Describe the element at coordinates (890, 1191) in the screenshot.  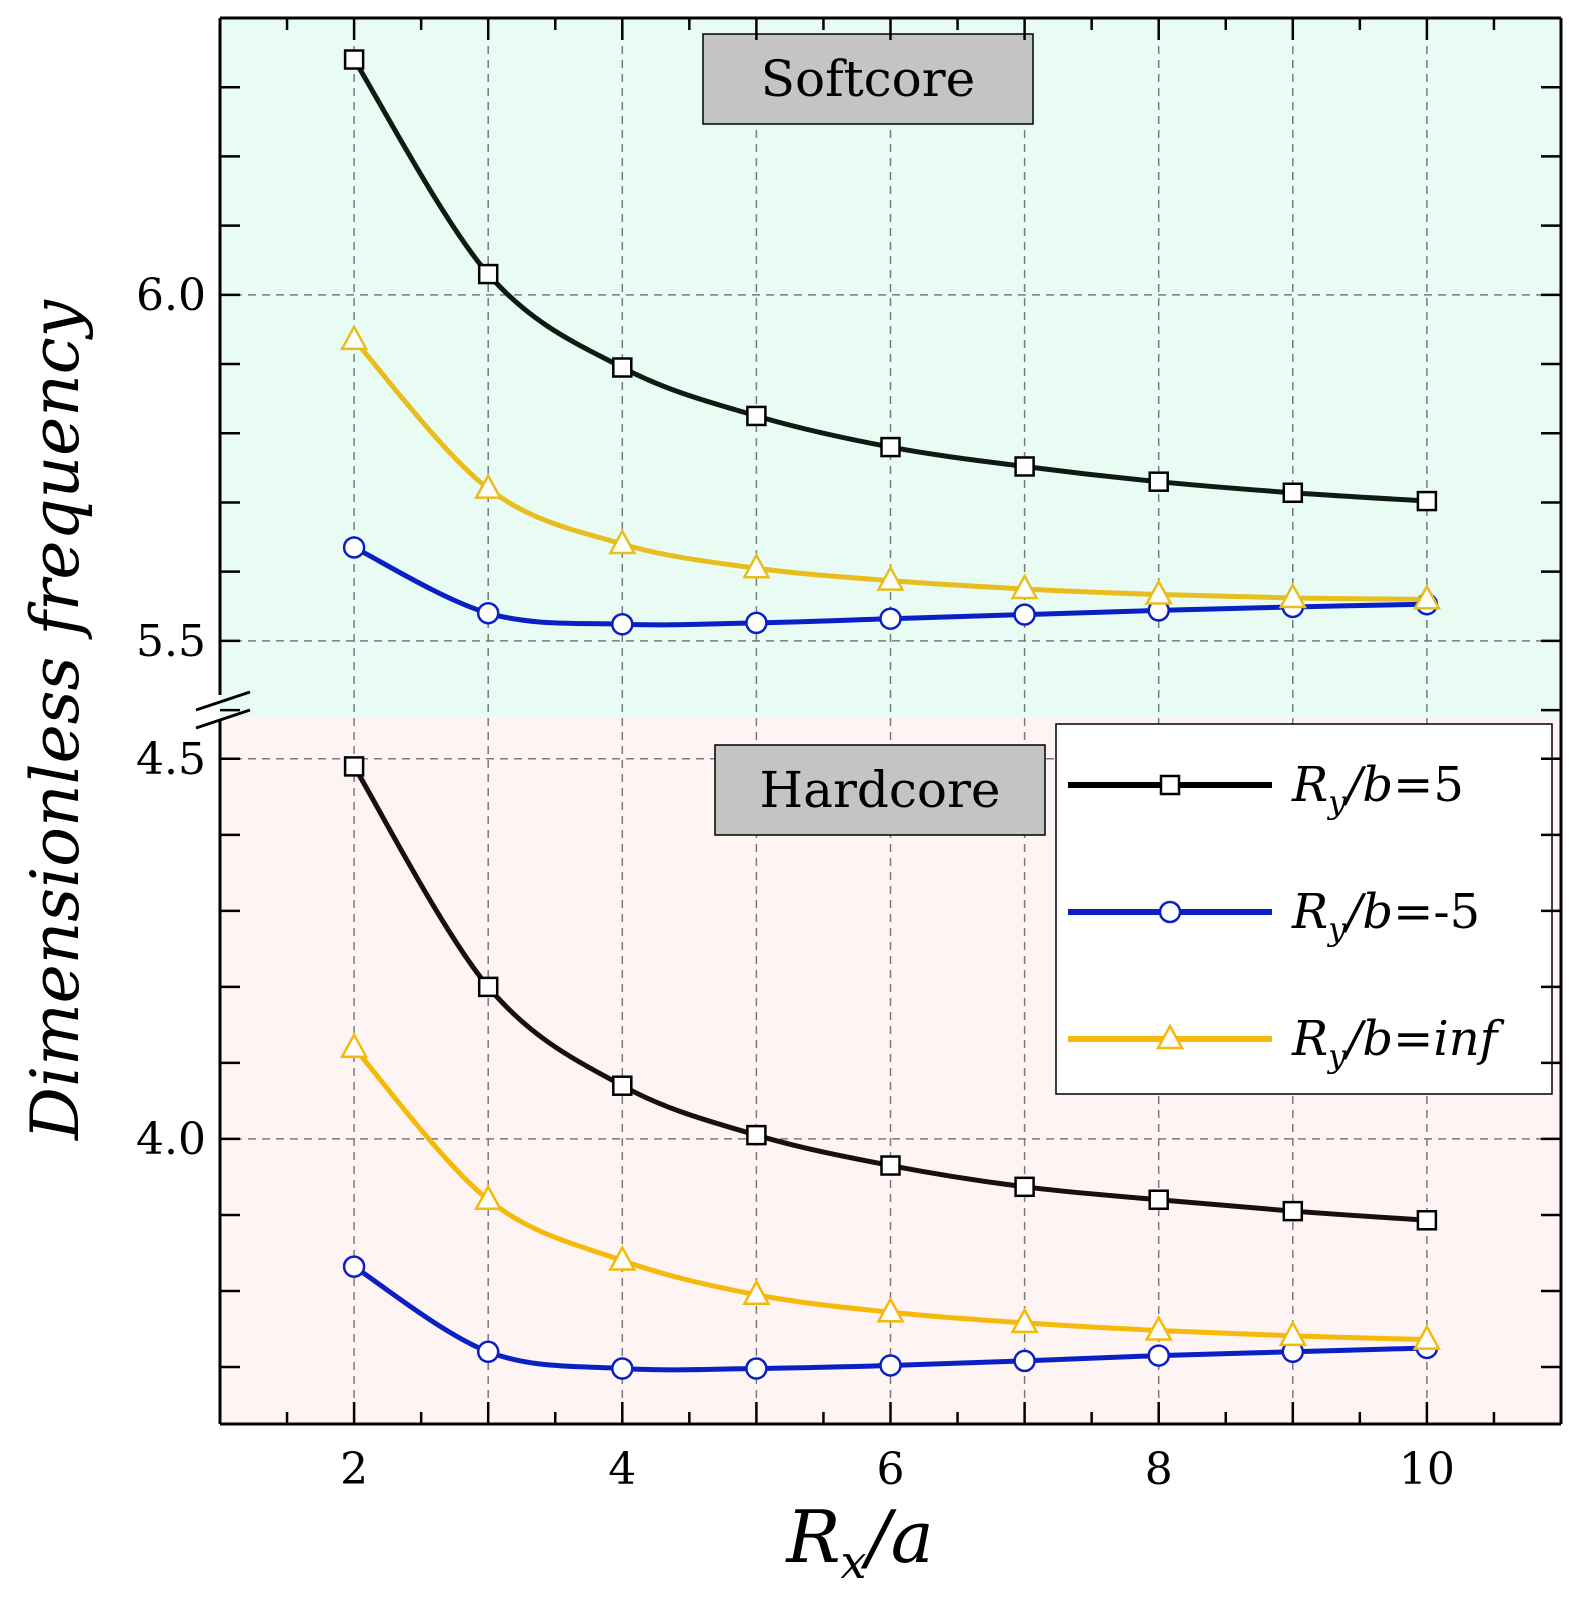
I see `series-hardcore-ry-b-inf` at that location.